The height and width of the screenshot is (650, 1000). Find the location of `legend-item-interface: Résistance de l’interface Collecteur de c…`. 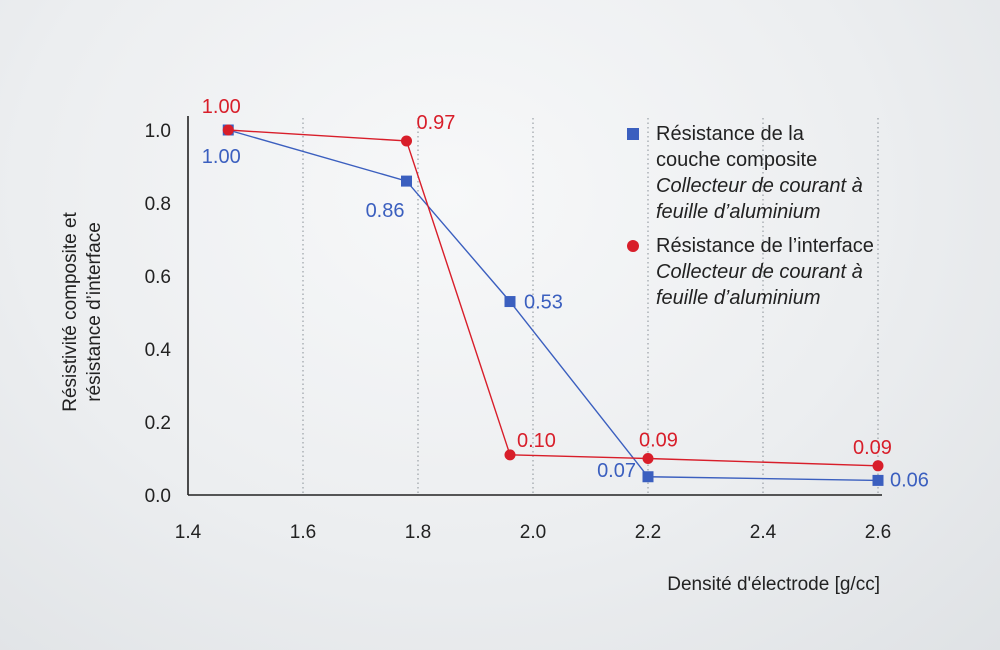

legend-item-interface: Résistance de l’interface Collecteur de c… is located at coordinates (750, 272).